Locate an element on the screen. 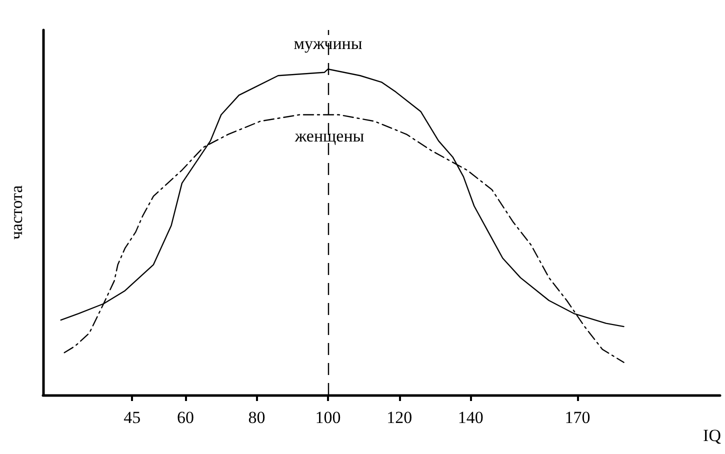 The width and height of the screenshot is (725, 454). series-label: женщены is located at coordinates (329, 136).